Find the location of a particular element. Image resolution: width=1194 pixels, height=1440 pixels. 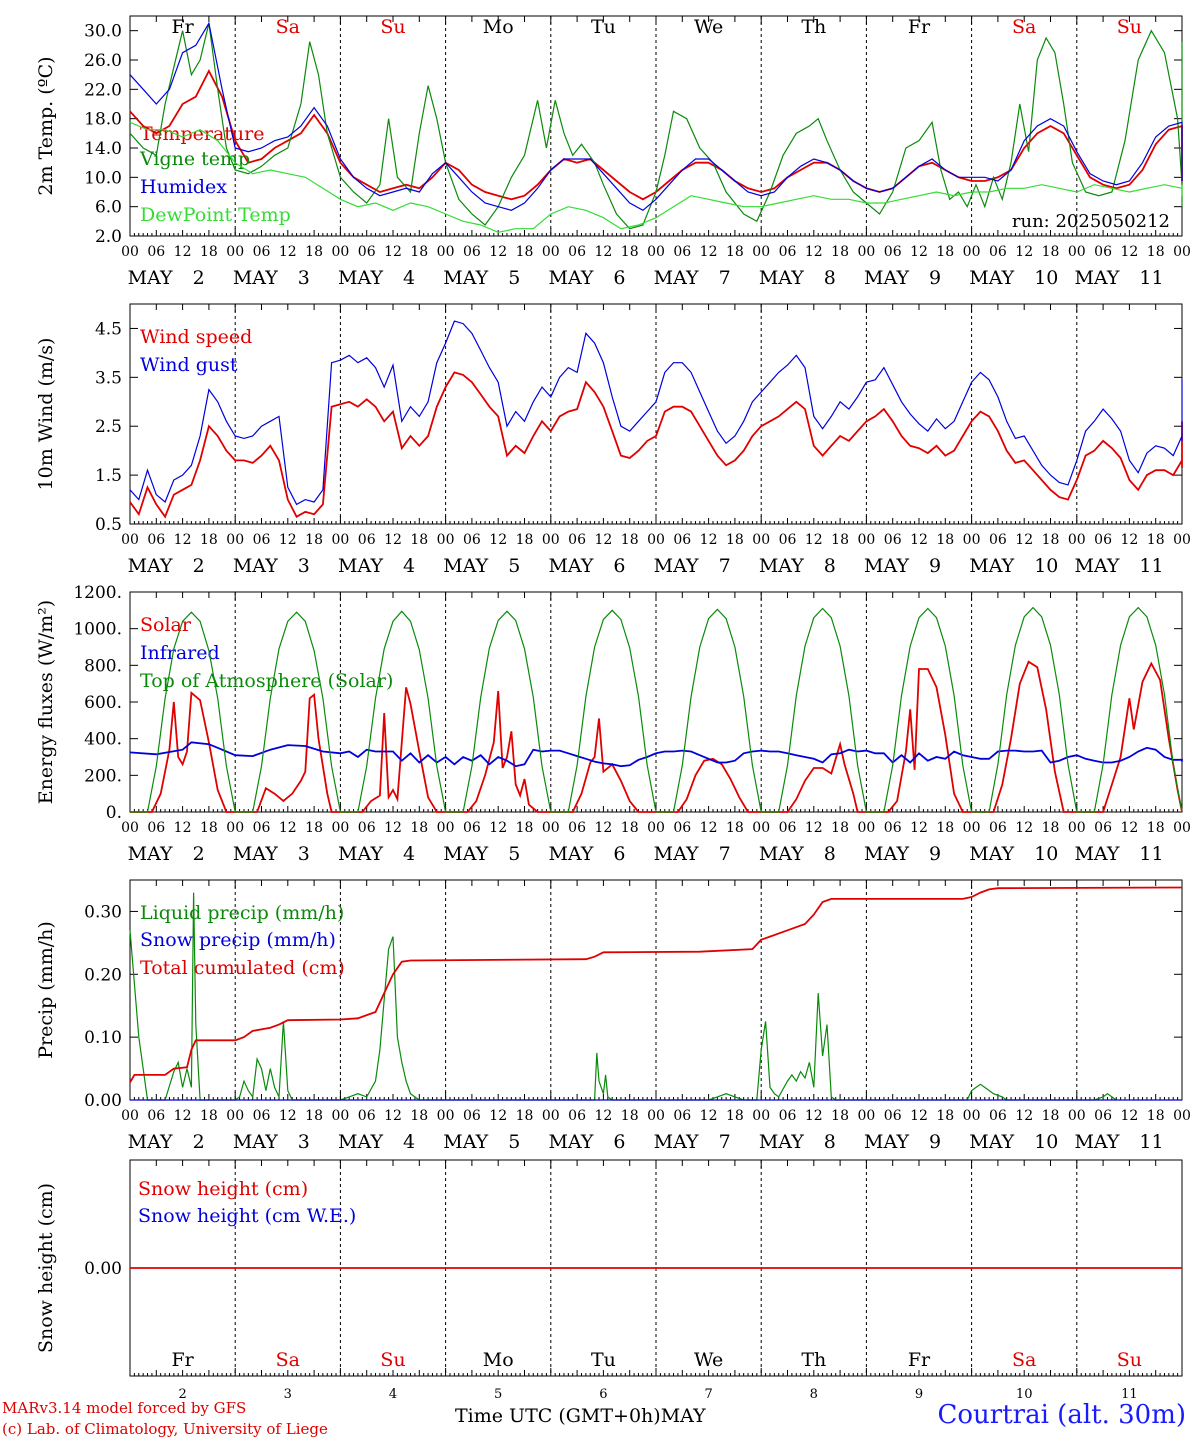

series-line-total-cumulated-cm is located at coordinates (656, 984).